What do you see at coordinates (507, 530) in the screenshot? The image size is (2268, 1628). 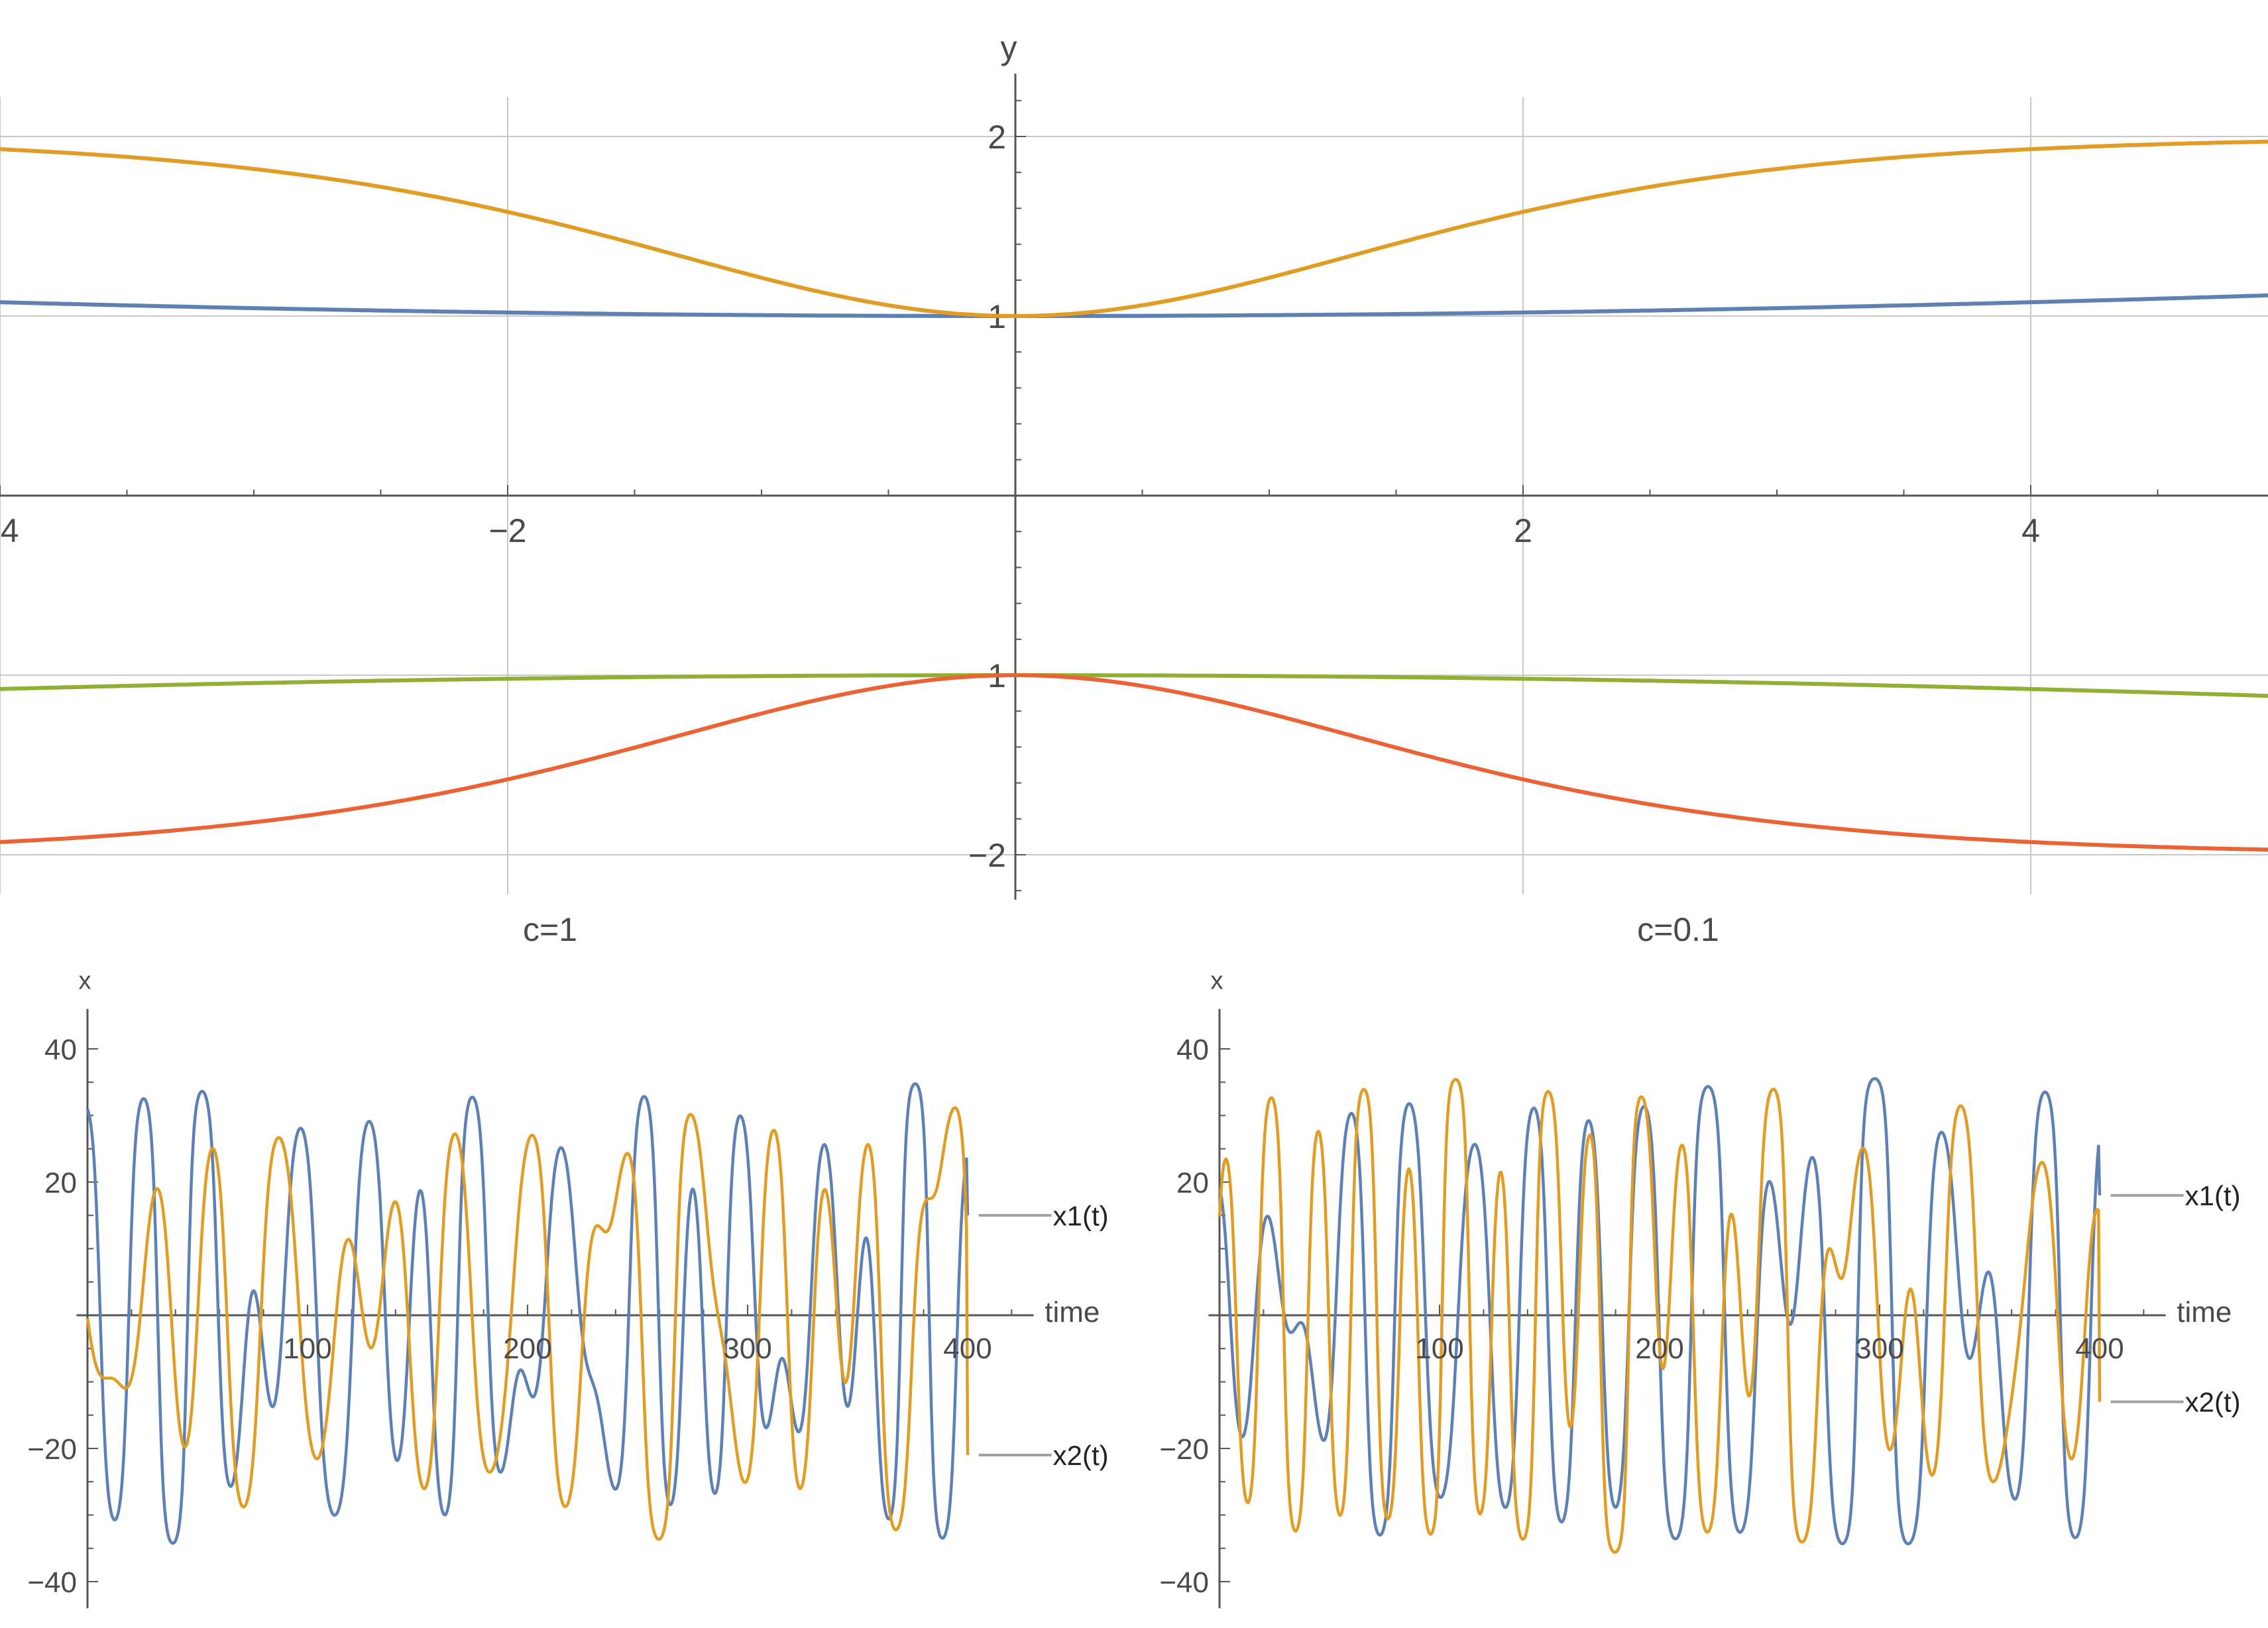 I see `x-tick-label: −2` at bounding box center [507, 530].